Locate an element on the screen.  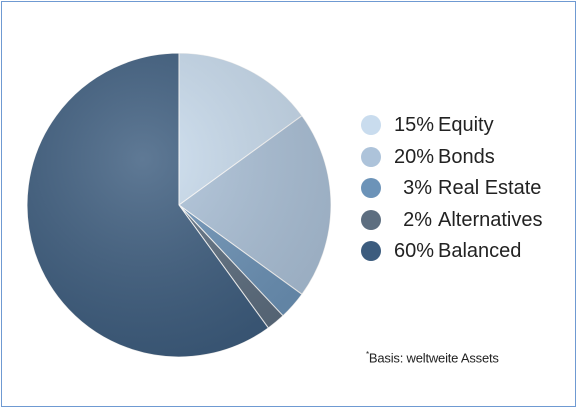
legend-label-alternatives: Alternatives is located at coordinates (490, 219).